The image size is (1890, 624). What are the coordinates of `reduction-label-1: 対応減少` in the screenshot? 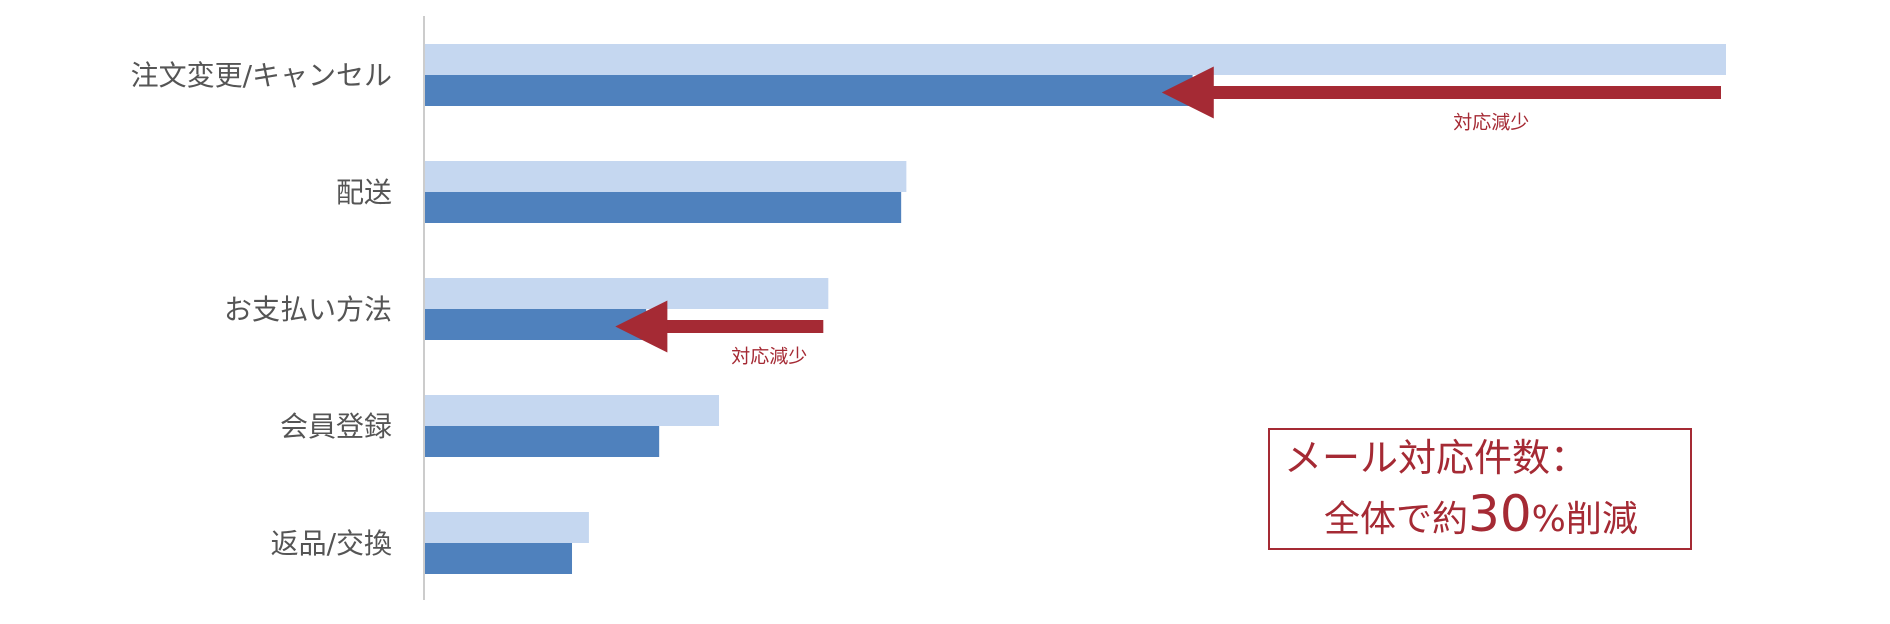 It's located at (769, 357).